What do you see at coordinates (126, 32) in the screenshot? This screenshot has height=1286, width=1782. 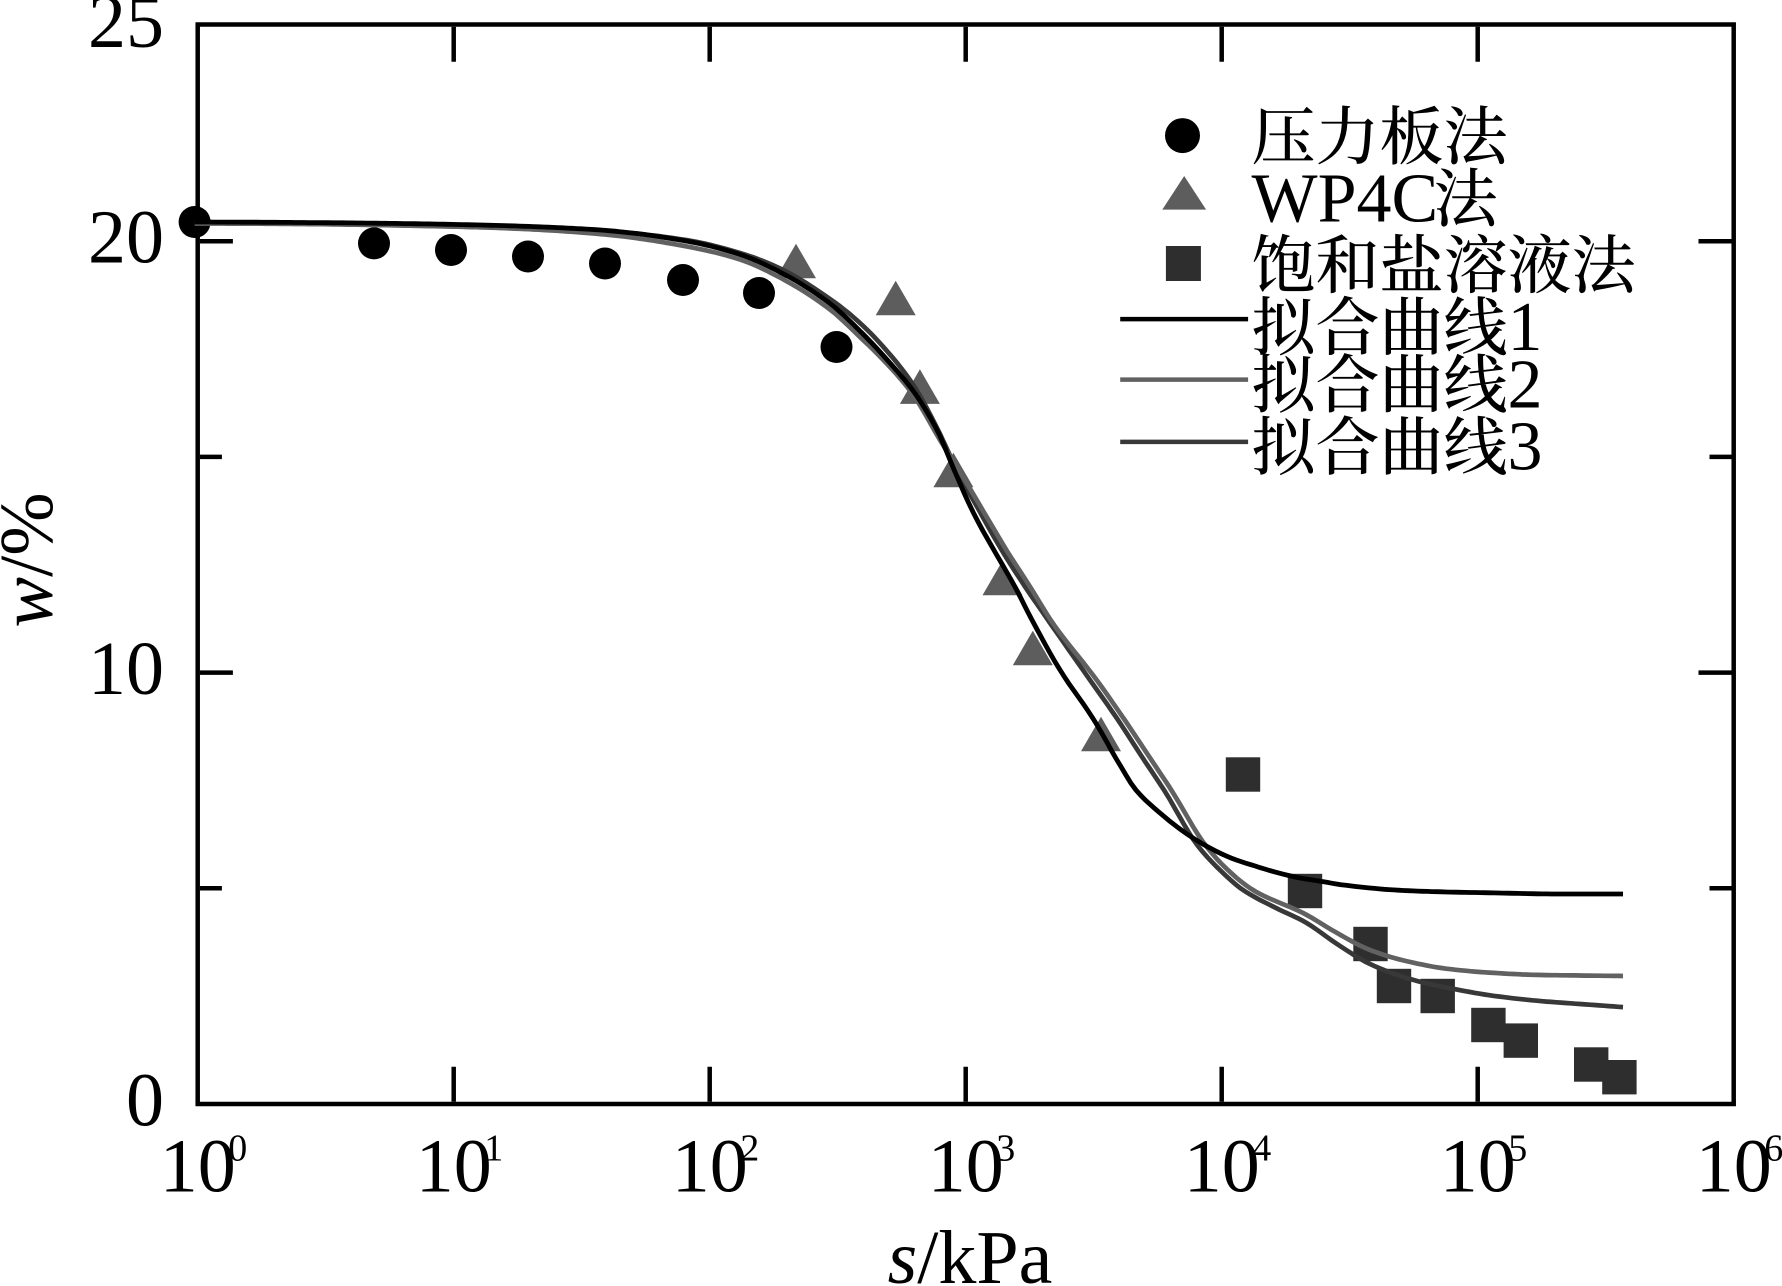 I see `svg-text: 25` at bounding box center [126, 32].